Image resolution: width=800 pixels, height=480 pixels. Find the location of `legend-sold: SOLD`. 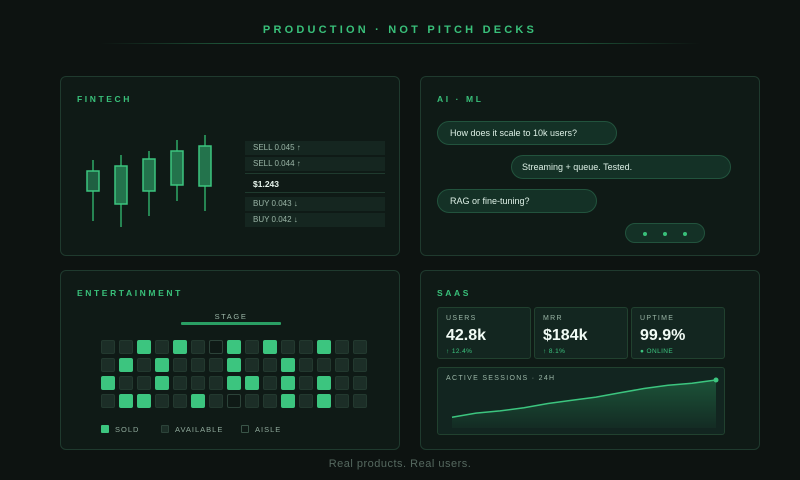

legend-sold: SOLD is located at coordinates (120, 429).